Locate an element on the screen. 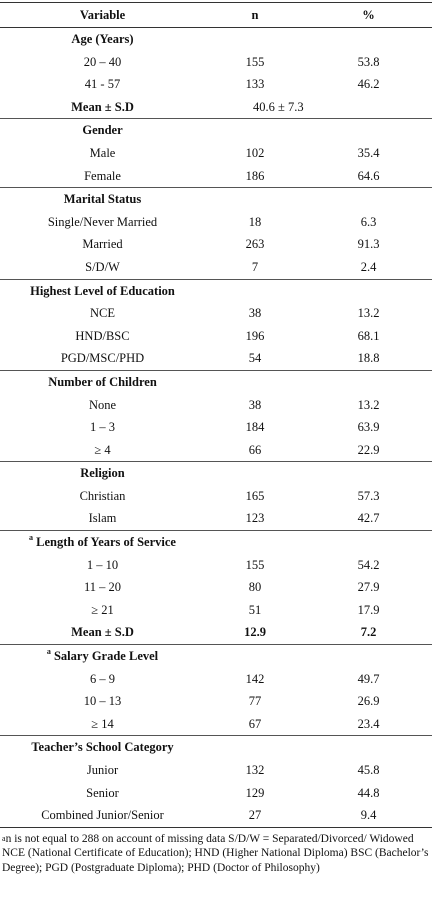 This screenshot has height=908, width=432. row-n: 77 is located at coordinates (255, 701).